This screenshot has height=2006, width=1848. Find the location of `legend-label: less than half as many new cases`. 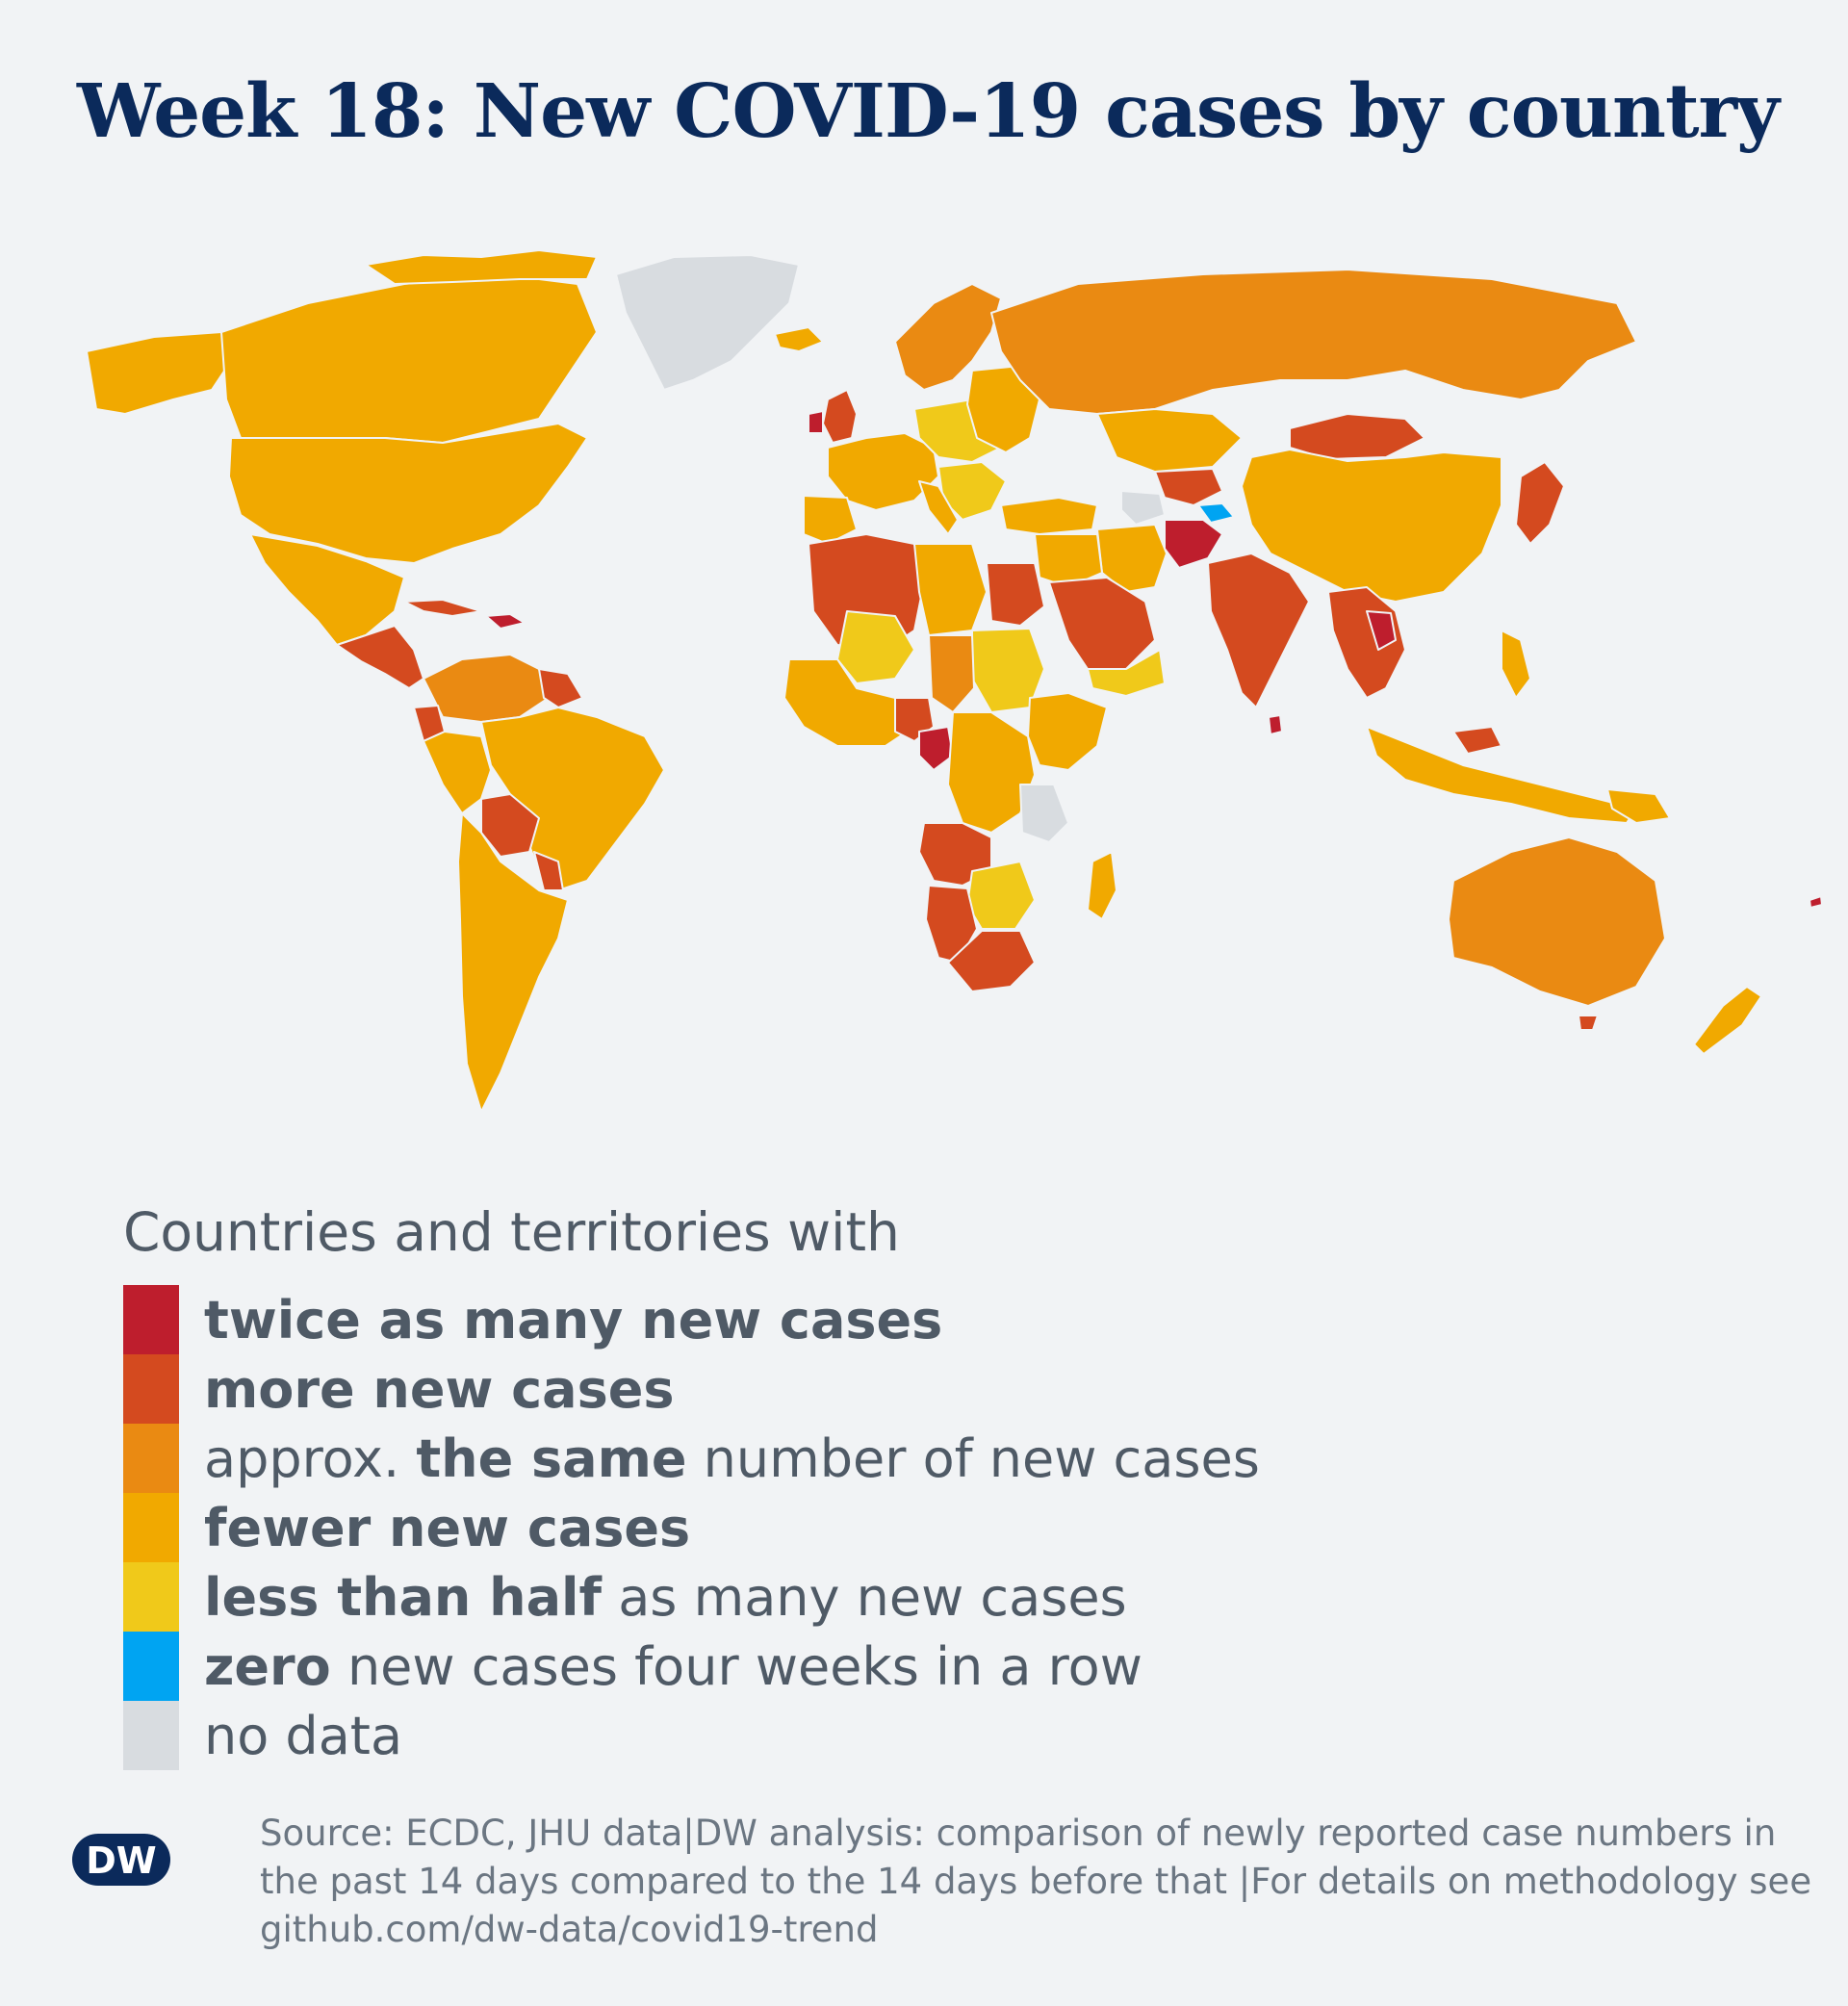

legend-label: less than half as many new cases is located at coordinates (665, 1597).